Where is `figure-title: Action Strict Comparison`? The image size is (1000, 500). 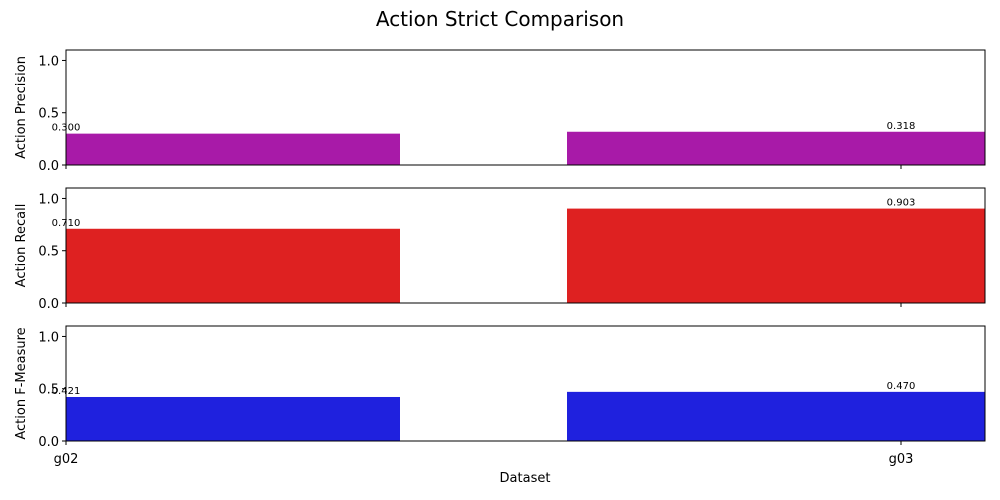 figure-title: Action Strict Comparison is located at coordinates (500, 19).